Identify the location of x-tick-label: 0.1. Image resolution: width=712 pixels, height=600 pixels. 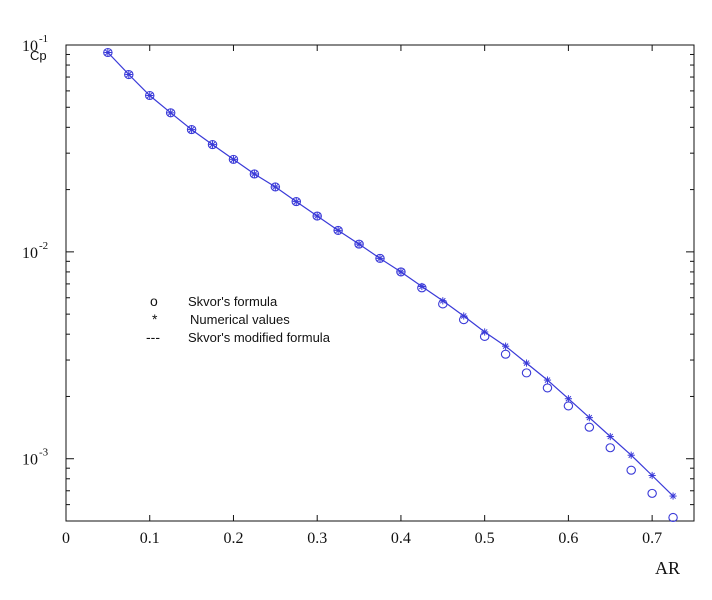
(150, 538).